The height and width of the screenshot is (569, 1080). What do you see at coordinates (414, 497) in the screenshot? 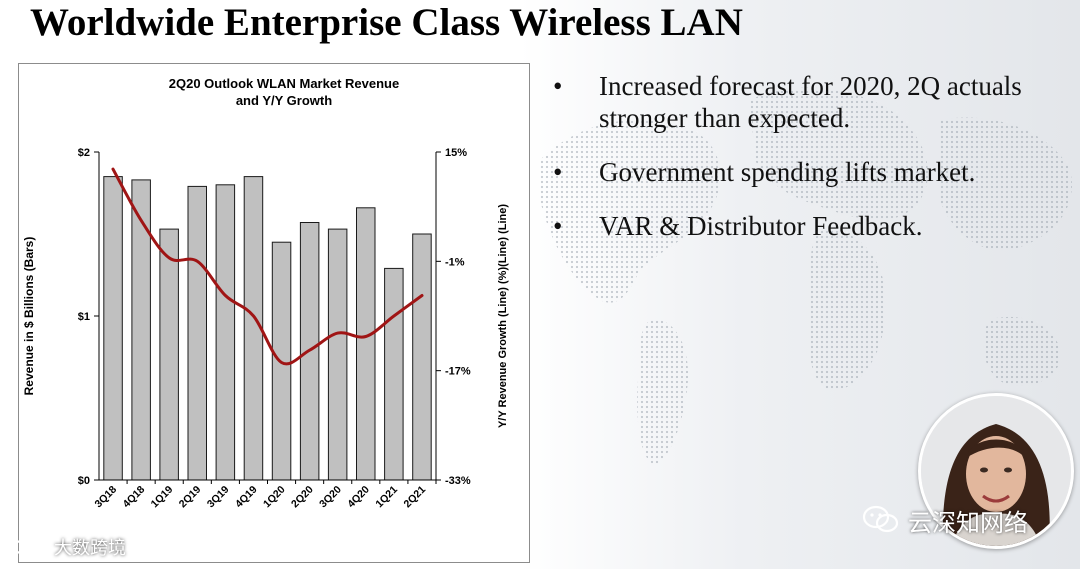
I see `x-tick-label: 2Q21` at bounding box center [414, 497].